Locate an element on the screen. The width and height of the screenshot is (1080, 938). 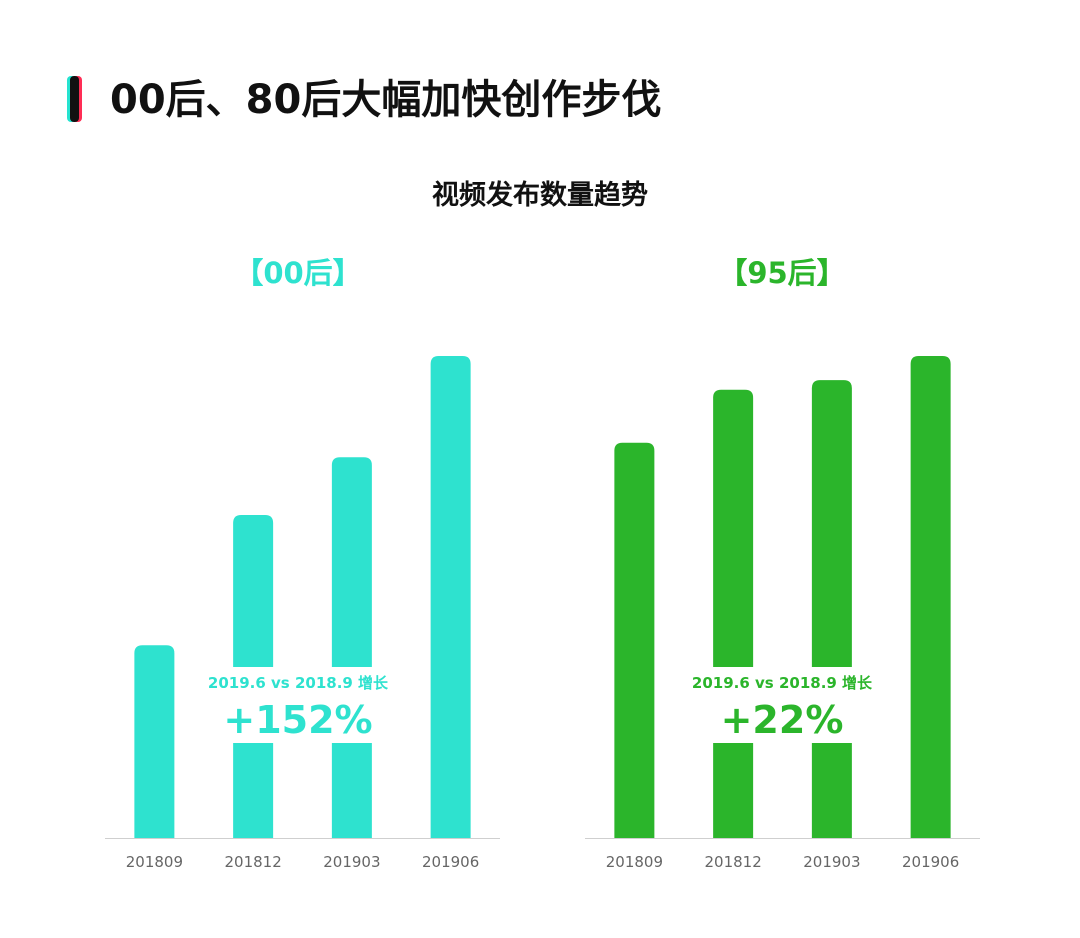
annotation-value: +22% is located at coordinates (782, 720).